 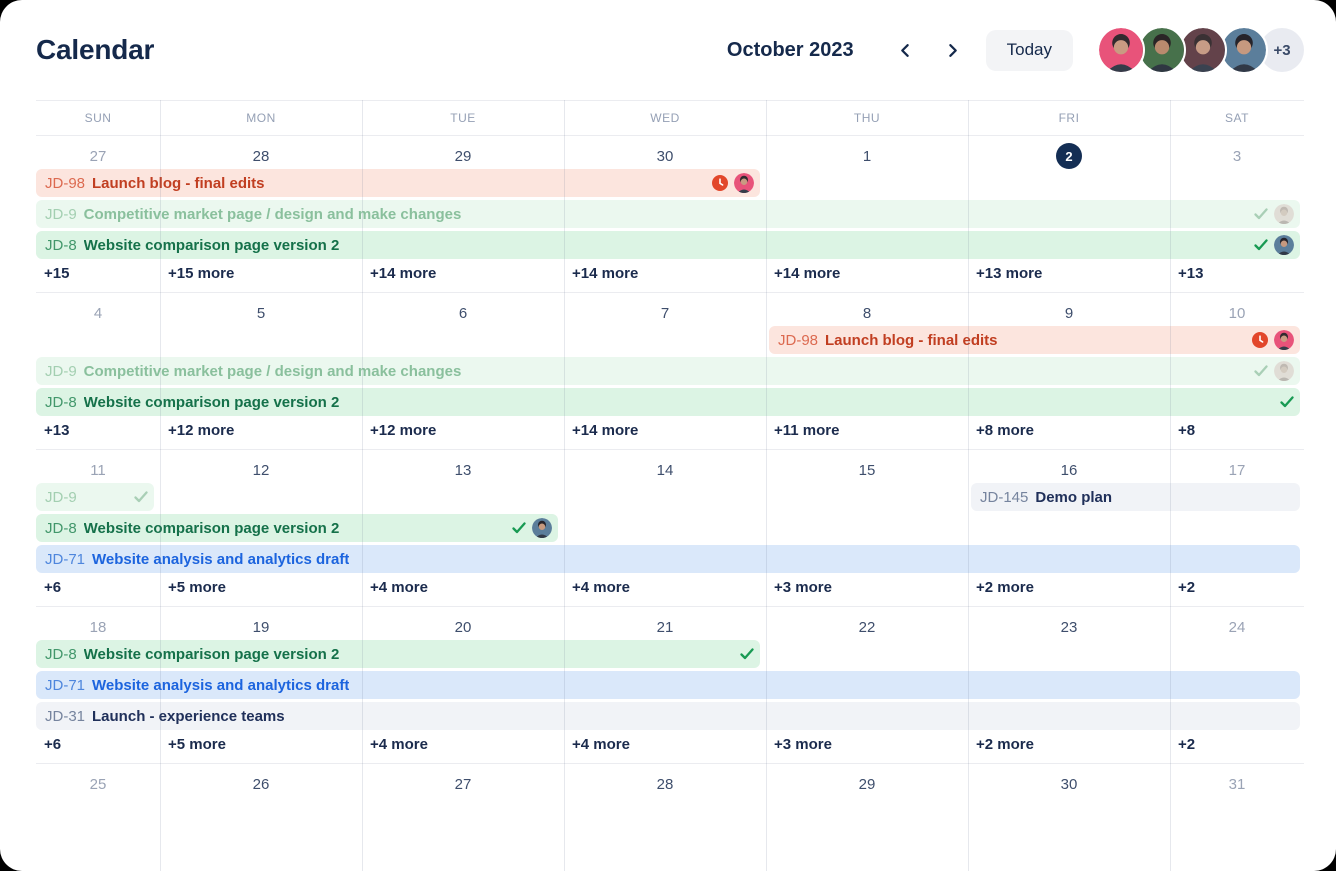 What do you see at coordinates (261, 470) in the screenshot?
I see `day-number: 12` at bounding box center [261, 470].